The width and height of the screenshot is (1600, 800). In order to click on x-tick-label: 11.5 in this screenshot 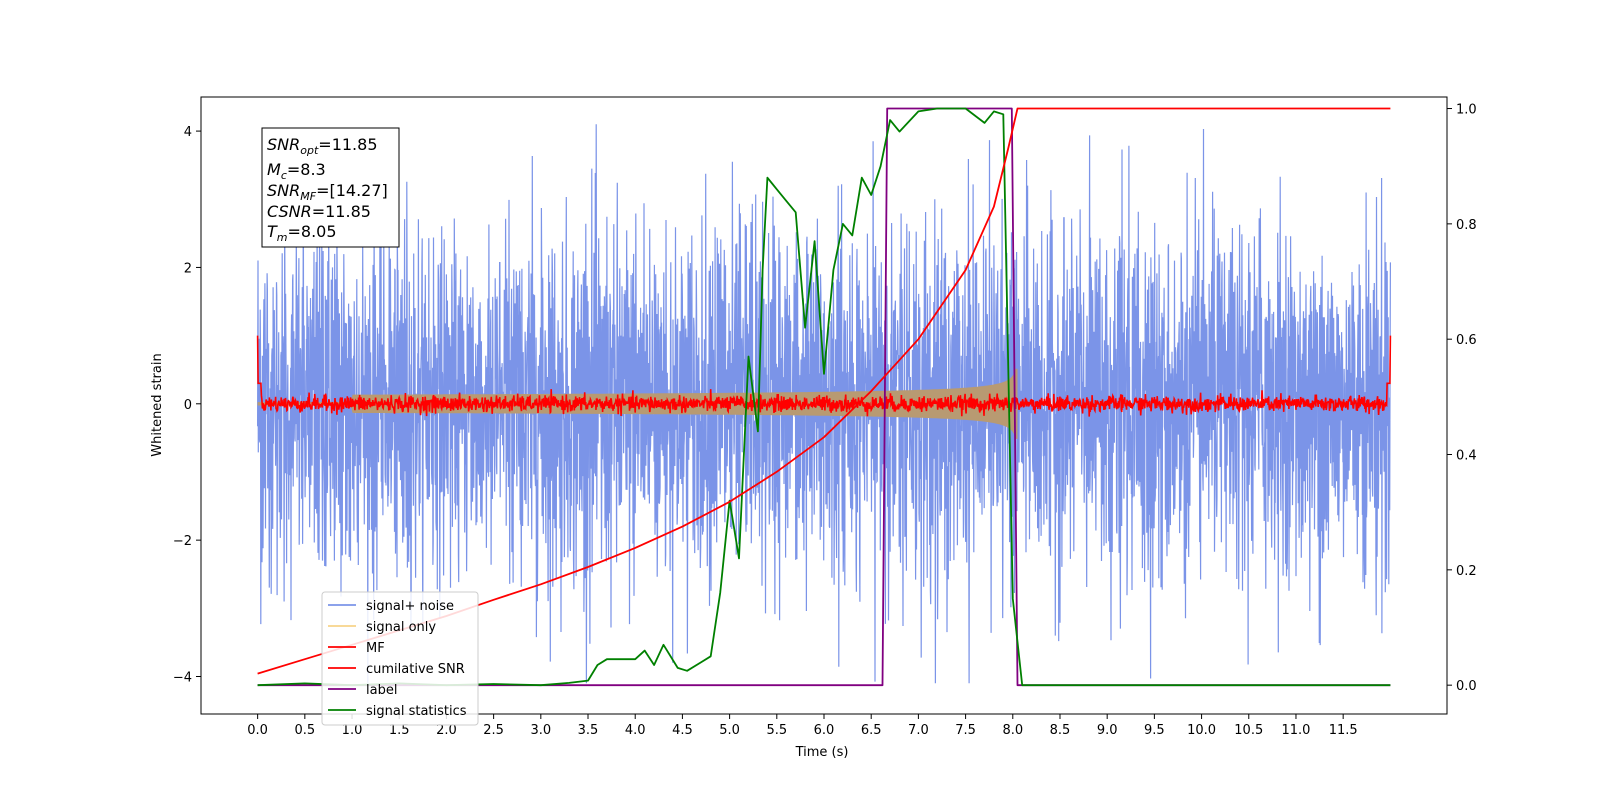, I will do `click(1343, 730)`.